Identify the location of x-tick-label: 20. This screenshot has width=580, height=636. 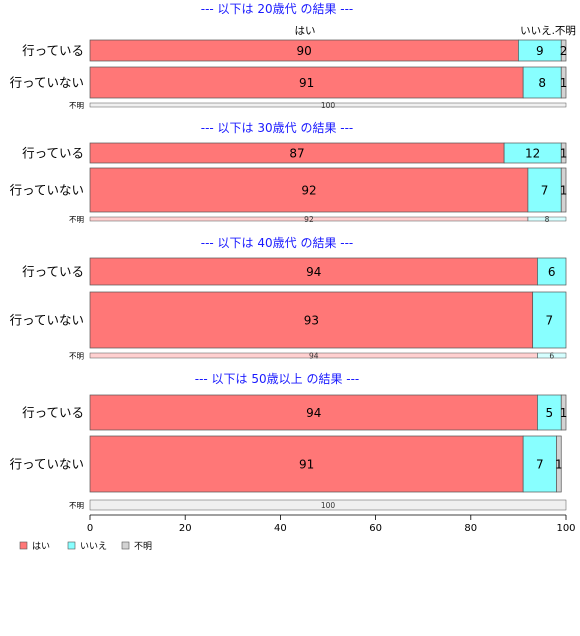
(185, 528).